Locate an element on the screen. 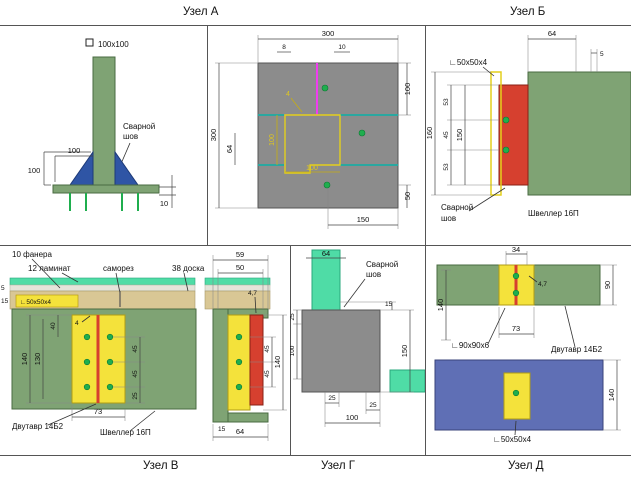 The height and width of the screenshot is (481, 631). dim-5: 5 is located at coordinates (602, 54).